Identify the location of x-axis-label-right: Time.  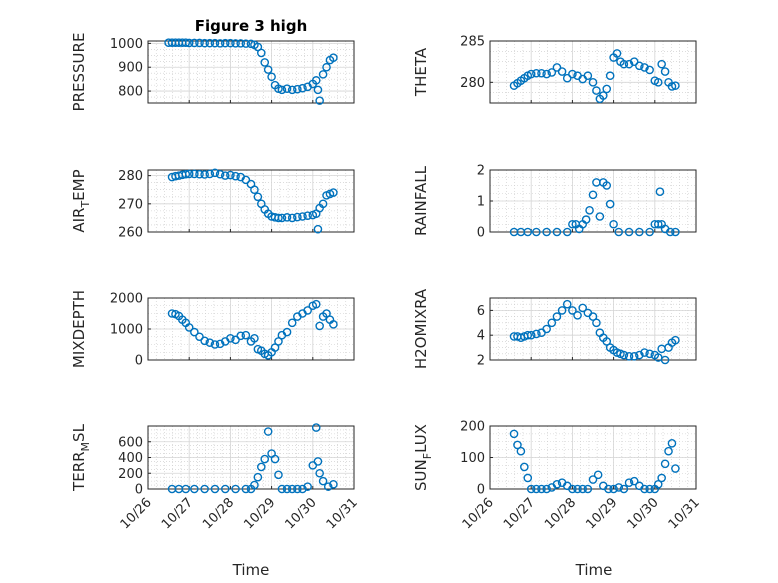
(594, 570).